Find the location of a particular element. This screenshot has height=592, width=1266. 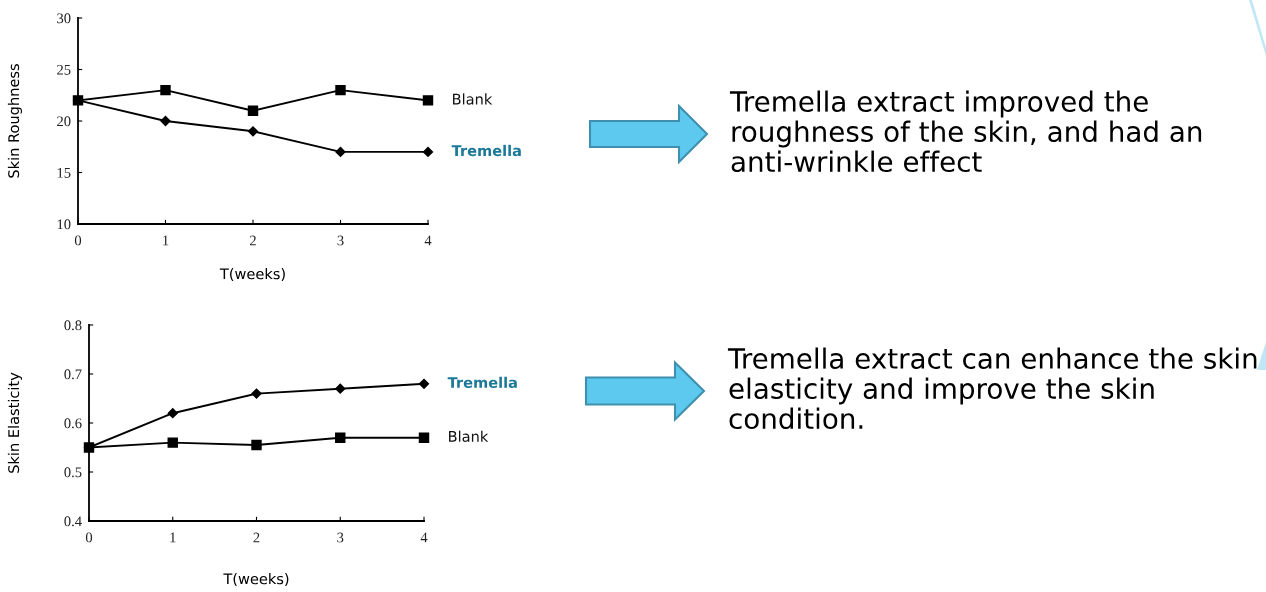

y-axis-title: Skin Roughness is located at coordinates (14, 121).